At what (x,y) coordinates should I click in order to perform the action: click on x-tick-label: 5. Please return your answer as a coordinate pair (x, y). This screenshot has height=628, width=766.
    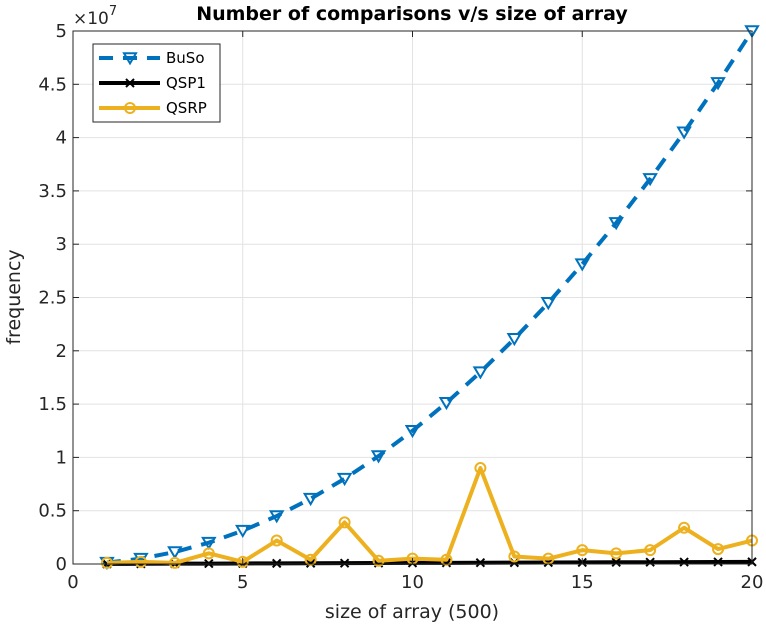
    Looking at the image, I should click on (242, 582).